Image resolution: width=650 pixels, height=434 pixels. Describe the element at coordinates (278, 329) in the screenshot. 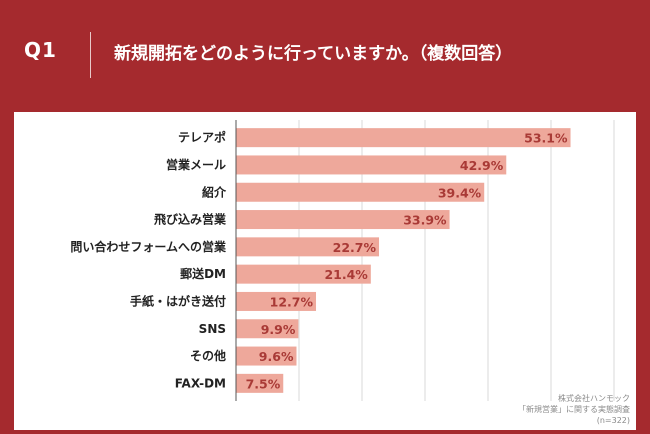

I see `value-label: 9.9%` at that location.